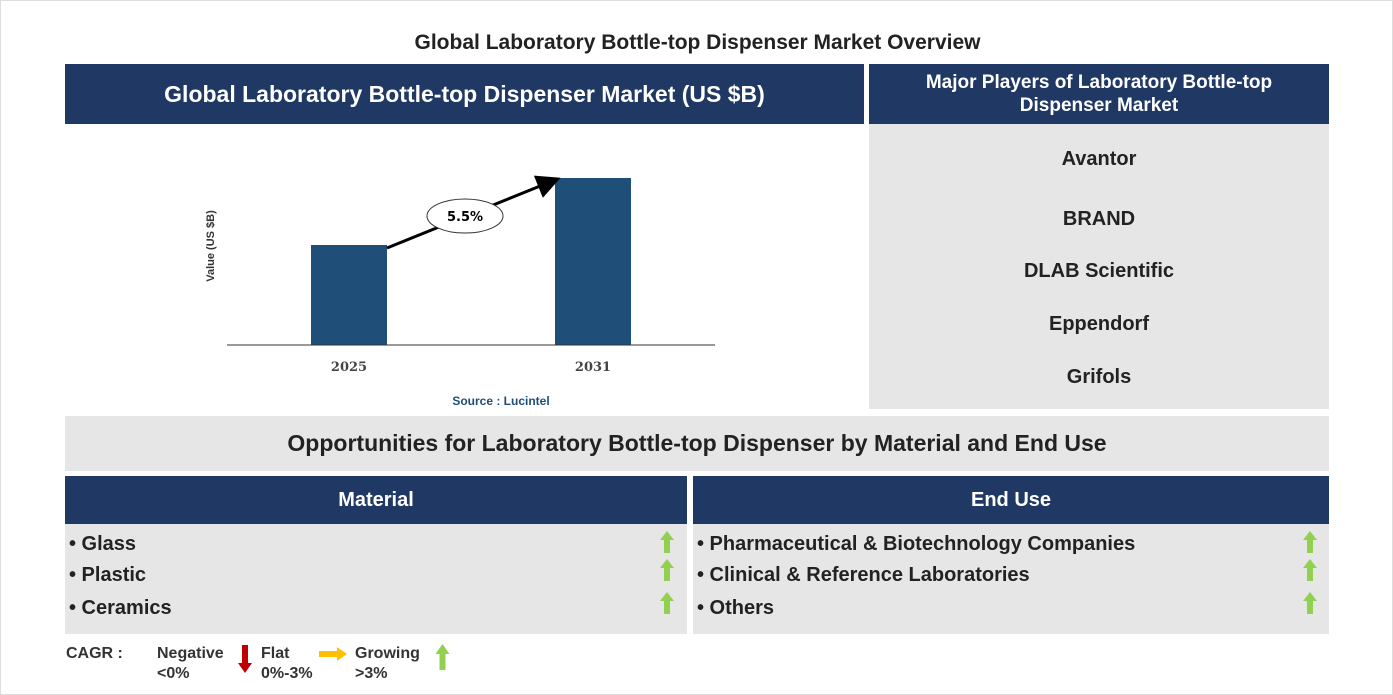  What do you see at coordinates (108, 575) in the screenshot?
I see `material-item: • Plastic` at bounding box center [108, 575].